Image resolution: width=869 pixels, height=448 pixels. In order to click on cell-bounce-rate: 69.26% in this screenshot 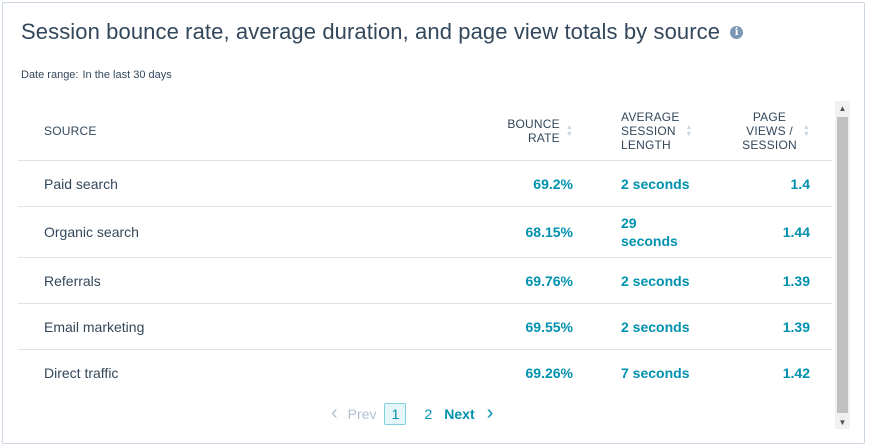, I will do `click(549, 373)`.